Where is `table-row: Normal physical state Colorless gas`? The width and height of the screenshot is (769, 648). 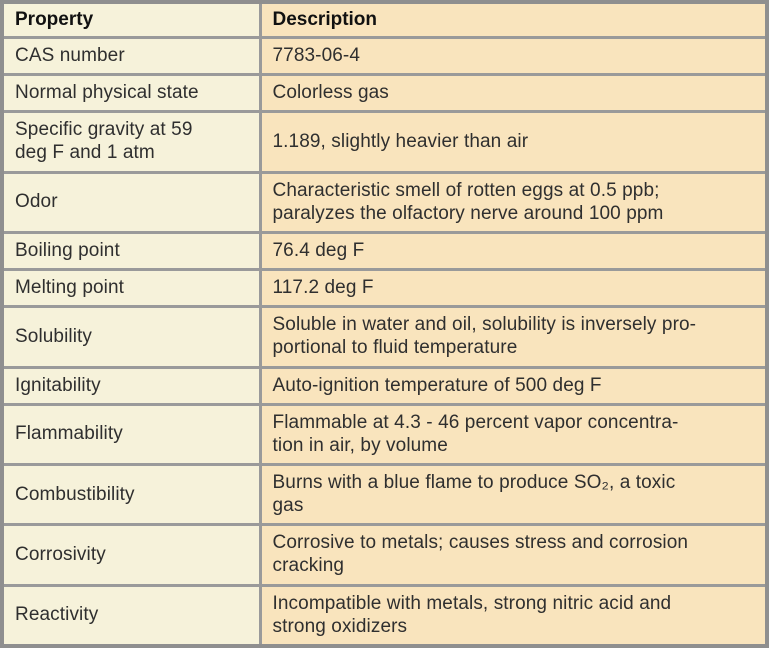 table-row: Normal physical state Colorless gas is located at coordinates (384, 93).